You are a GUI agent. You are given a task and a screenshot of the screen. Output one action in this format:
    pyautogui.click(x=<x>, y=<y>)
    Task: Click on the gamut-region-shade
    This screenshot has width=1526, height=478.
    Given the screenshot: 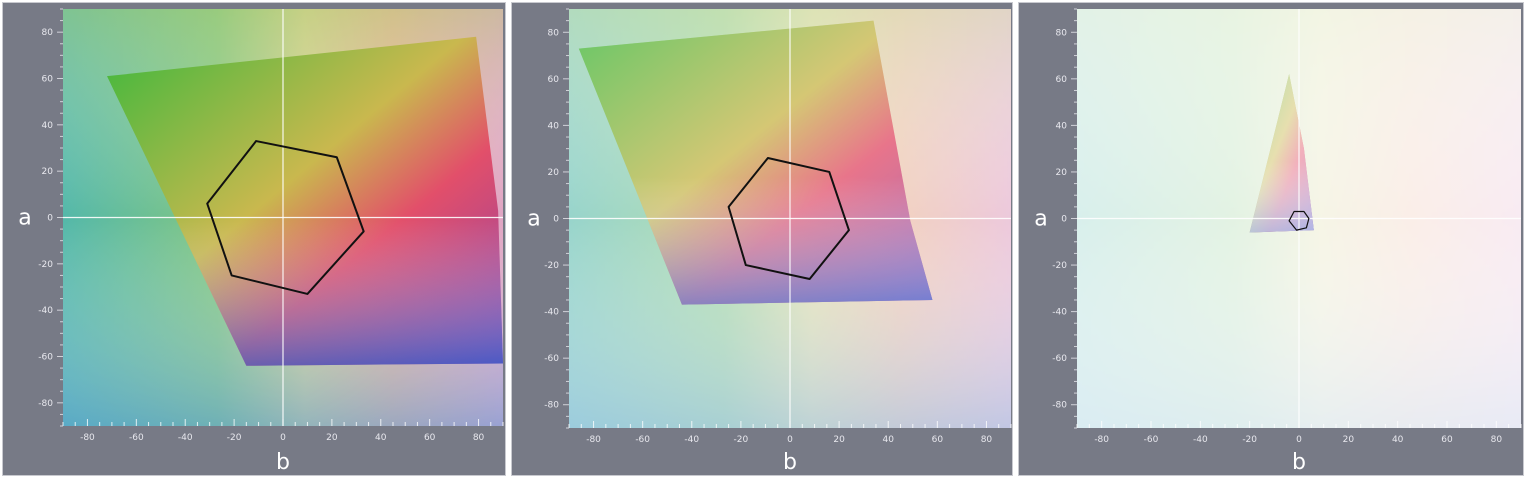 What is the action you would take?
    pyautogui.click(x=755, y=162)
    